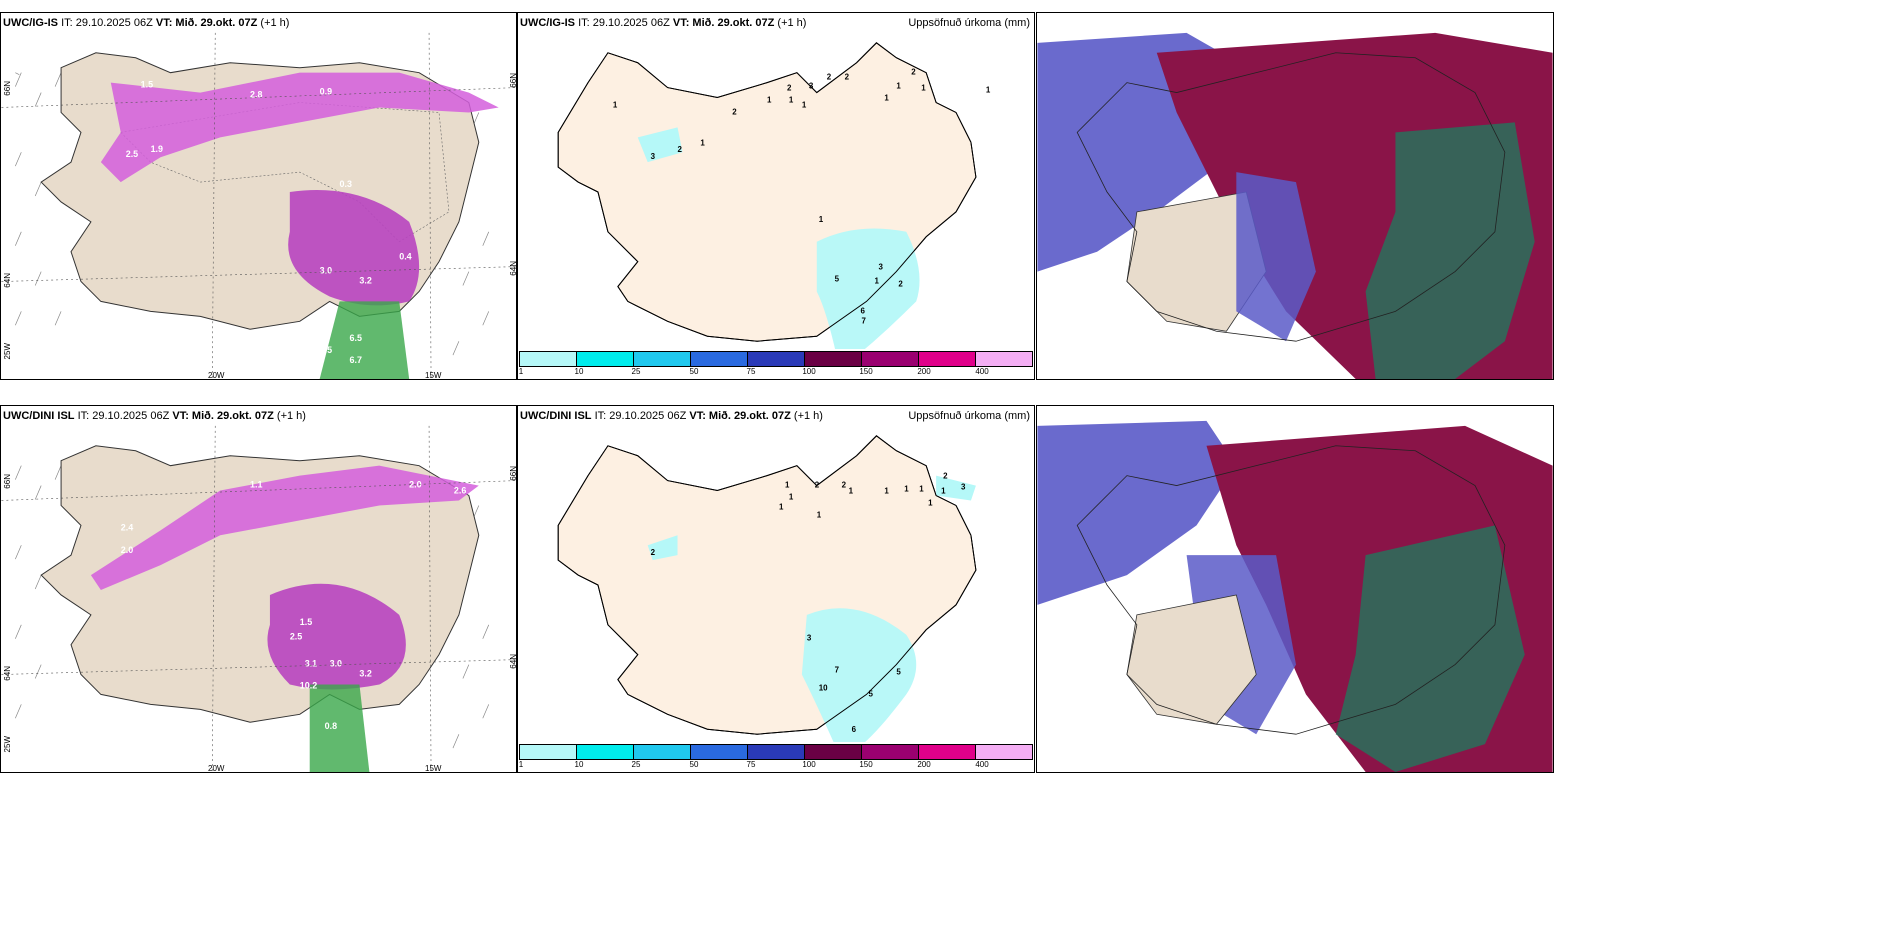 Image resolution: width=1900 pixels, height=950 pixels. I want to click on panel-right-title: Uppsöfnuð úrkoma (mm), so click(969, 416).